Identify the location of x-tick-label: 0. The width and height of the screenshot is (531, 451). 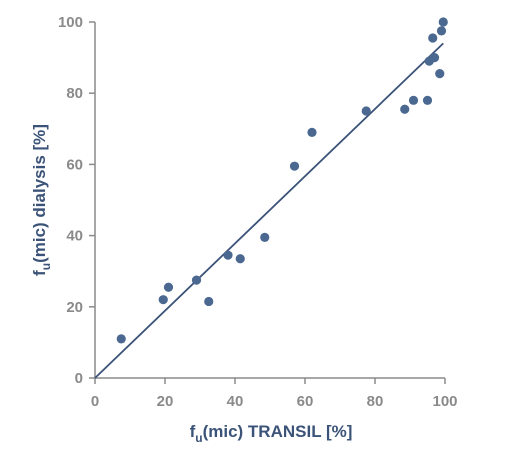
(95, 401).